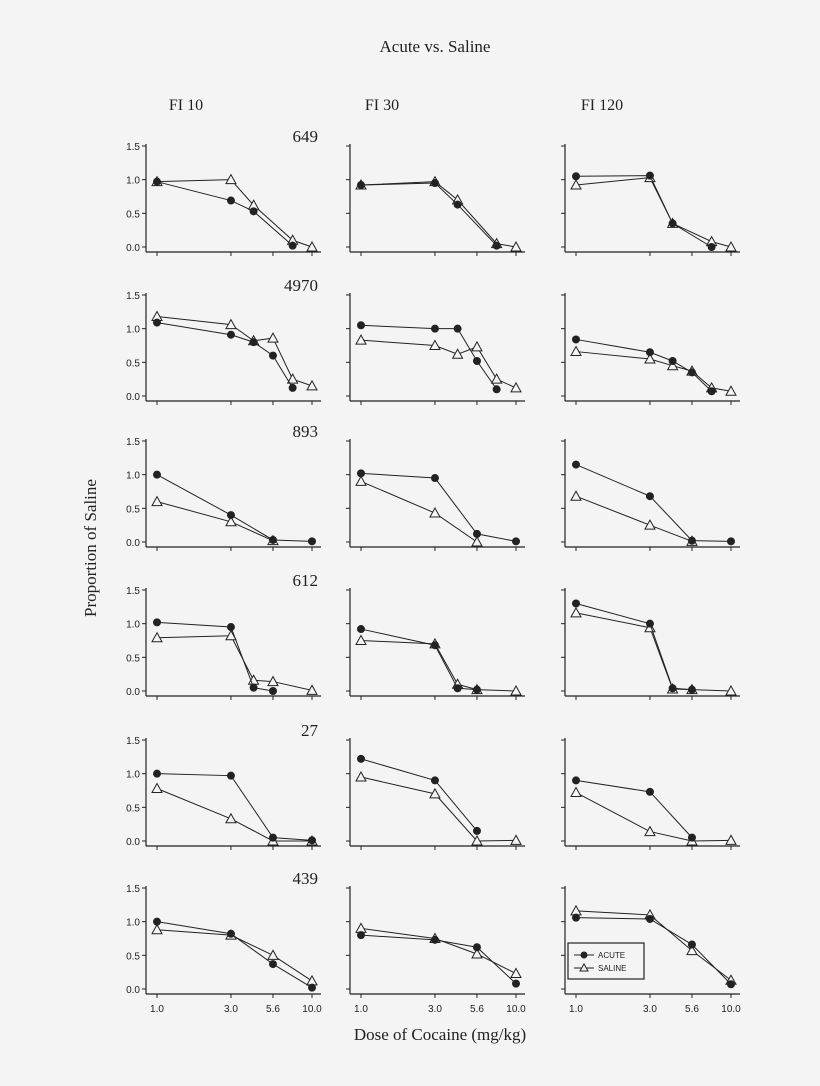 Image resolution: width=820 pixels, height=1086 pixels. I want to click on subject-label: 649, so click(306, 136).